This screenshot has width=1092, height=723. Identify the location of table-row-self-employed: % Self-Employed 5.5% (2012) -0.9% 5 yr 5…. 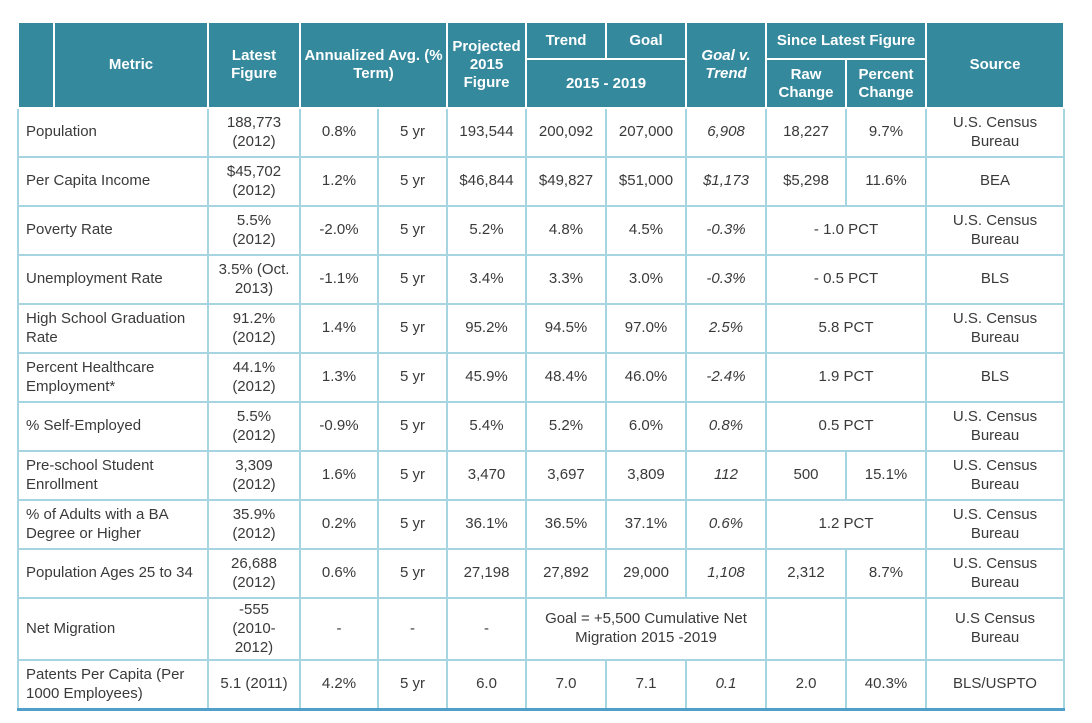
(541, 426).